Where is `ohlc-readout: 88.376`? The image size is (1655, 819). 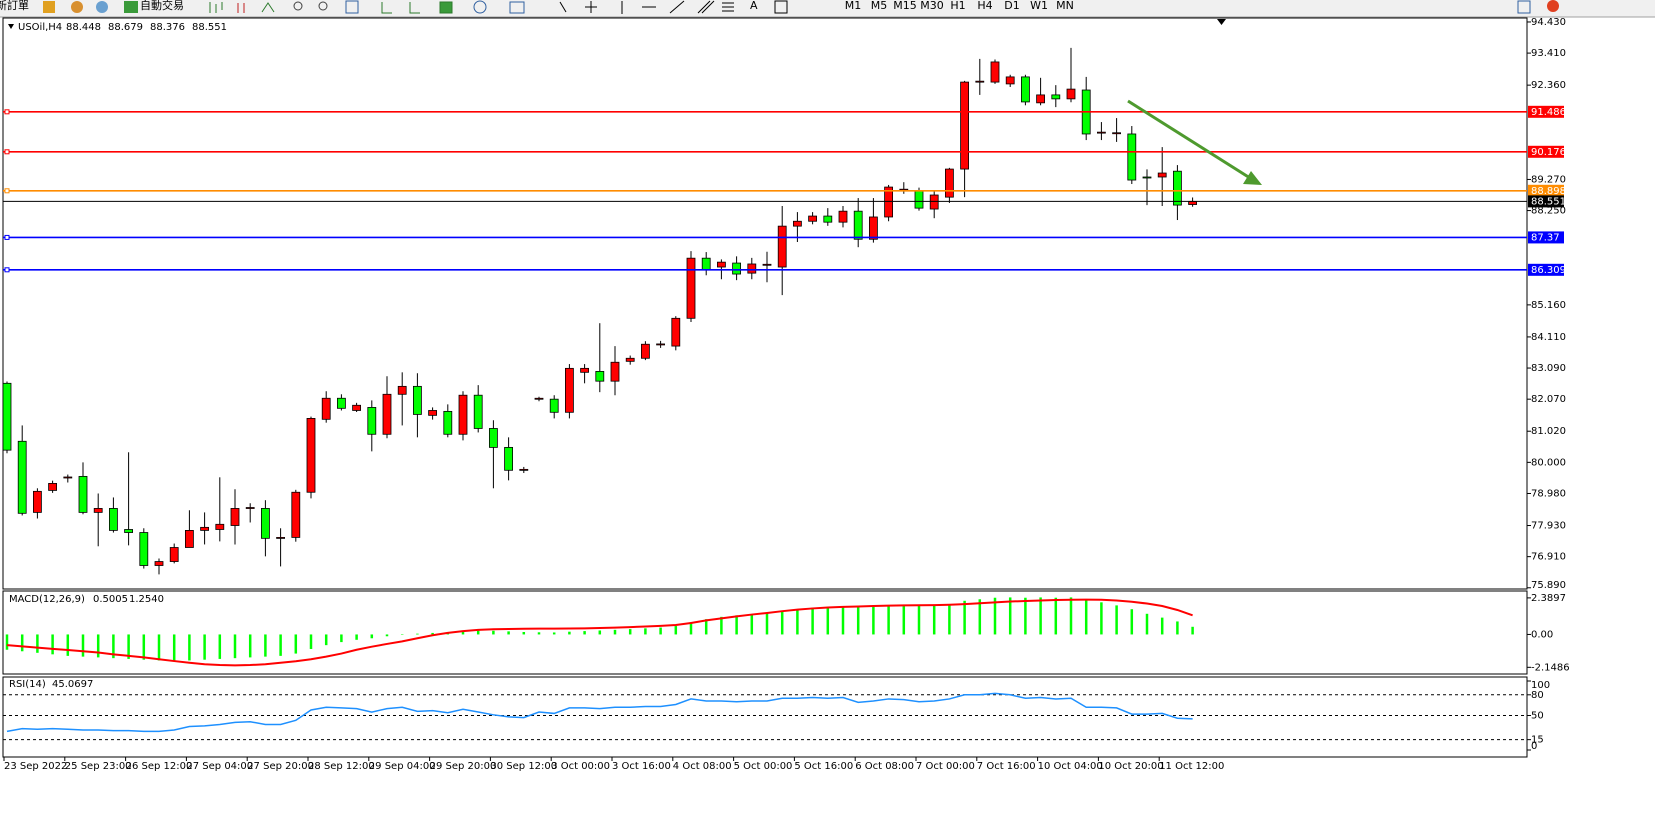 ohlc-readout: 88.376 is located at coordinates (167, 27).